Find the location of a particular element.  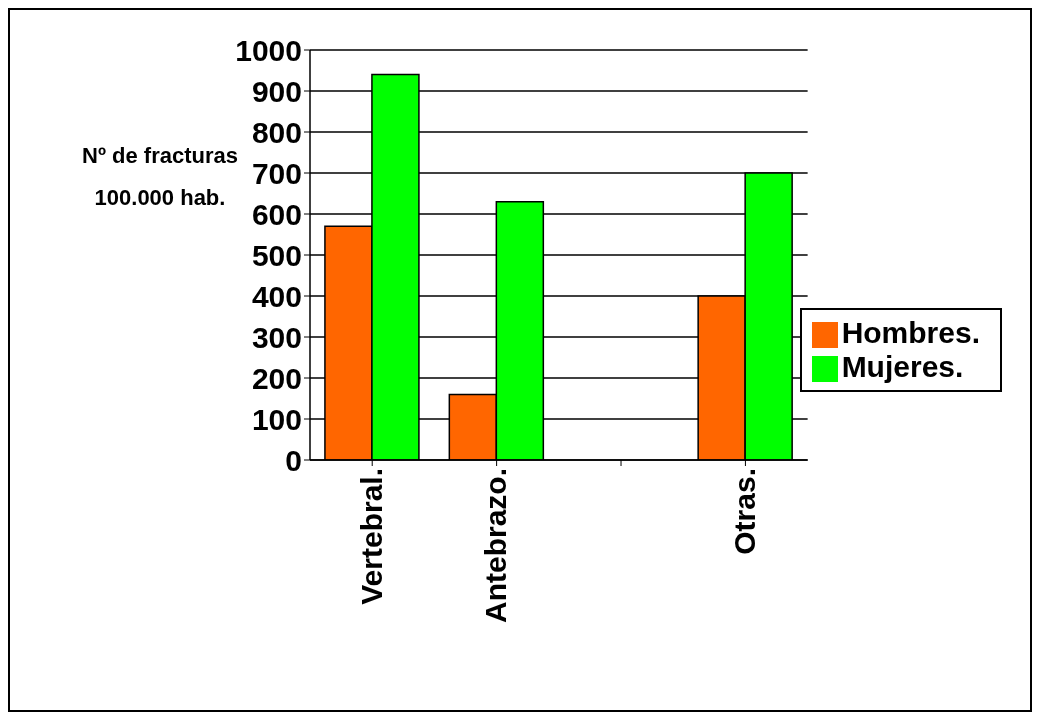

y-tick-label: 900 is located at coordinates (276, 91).